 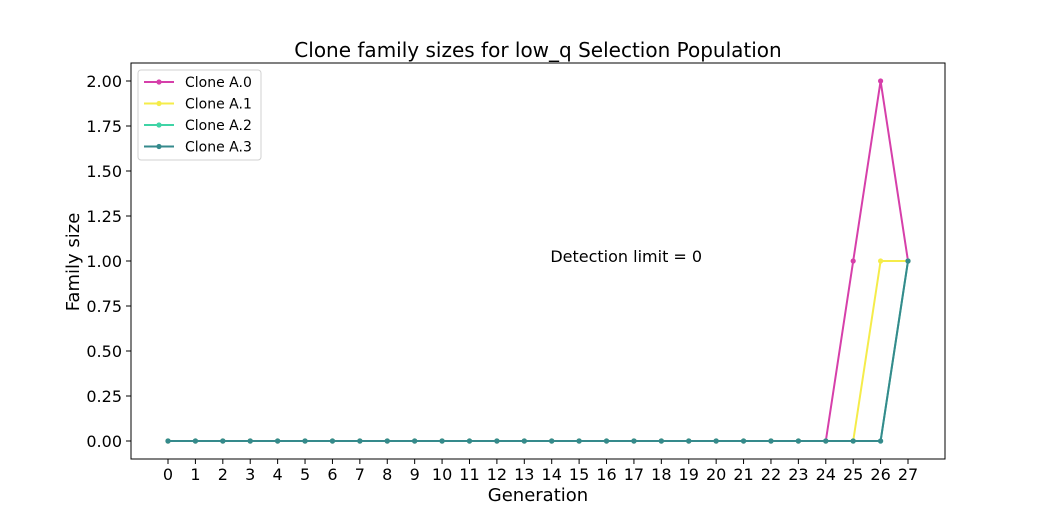 What do you see at coordinates (104, 216) in the screenshot?
I see `y-tick-label: 1.25` at bounding box center [104, 216].